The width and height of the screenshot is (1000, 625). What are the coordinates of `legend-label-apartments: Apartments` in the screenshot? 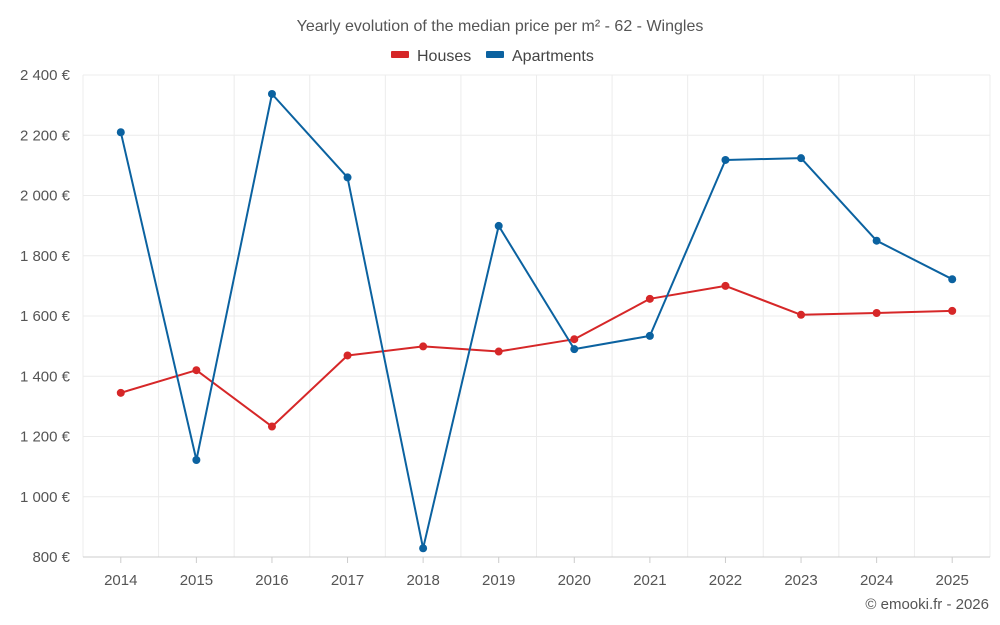 It's located at (553, 56).